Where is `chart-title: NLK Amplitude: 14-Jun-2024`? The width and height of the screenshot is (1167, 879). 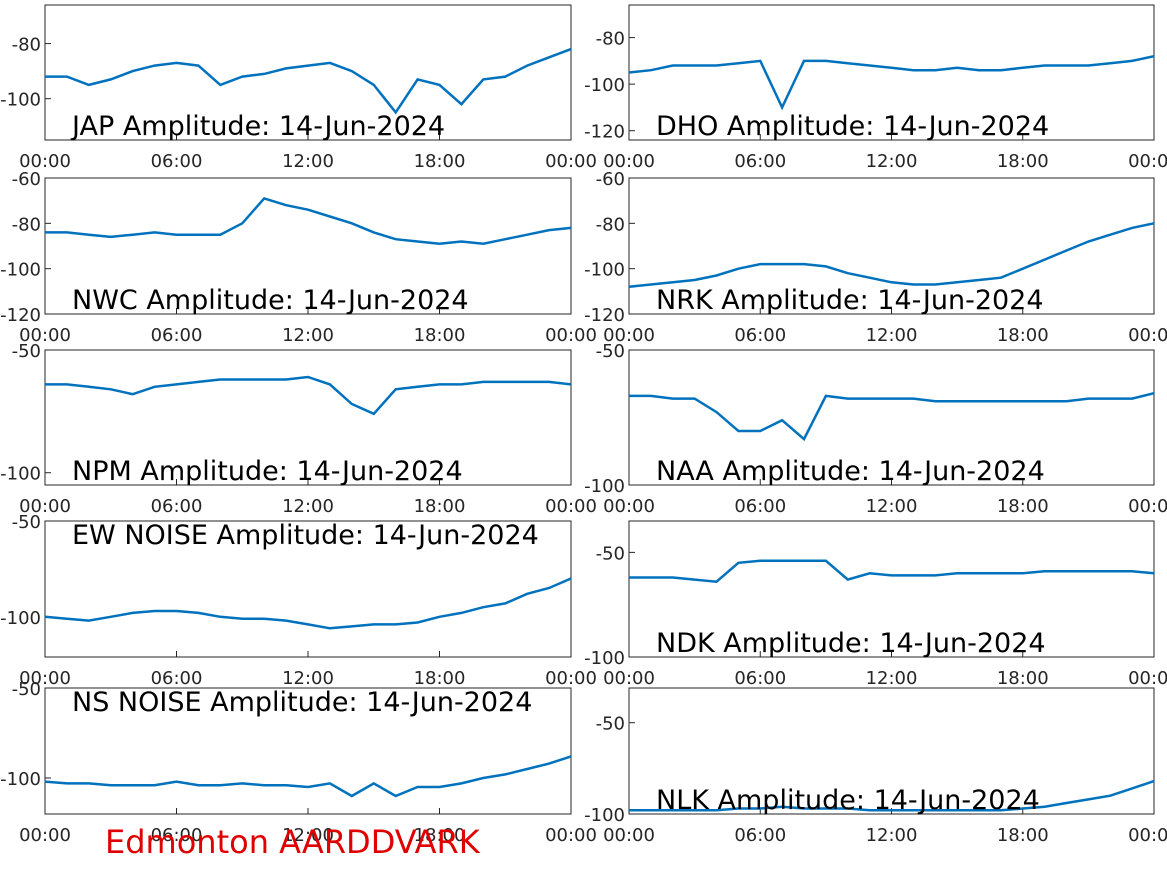 chart-title: NLK Amplitude: 14-Jun-2024 is located at coordinates (848, 800).